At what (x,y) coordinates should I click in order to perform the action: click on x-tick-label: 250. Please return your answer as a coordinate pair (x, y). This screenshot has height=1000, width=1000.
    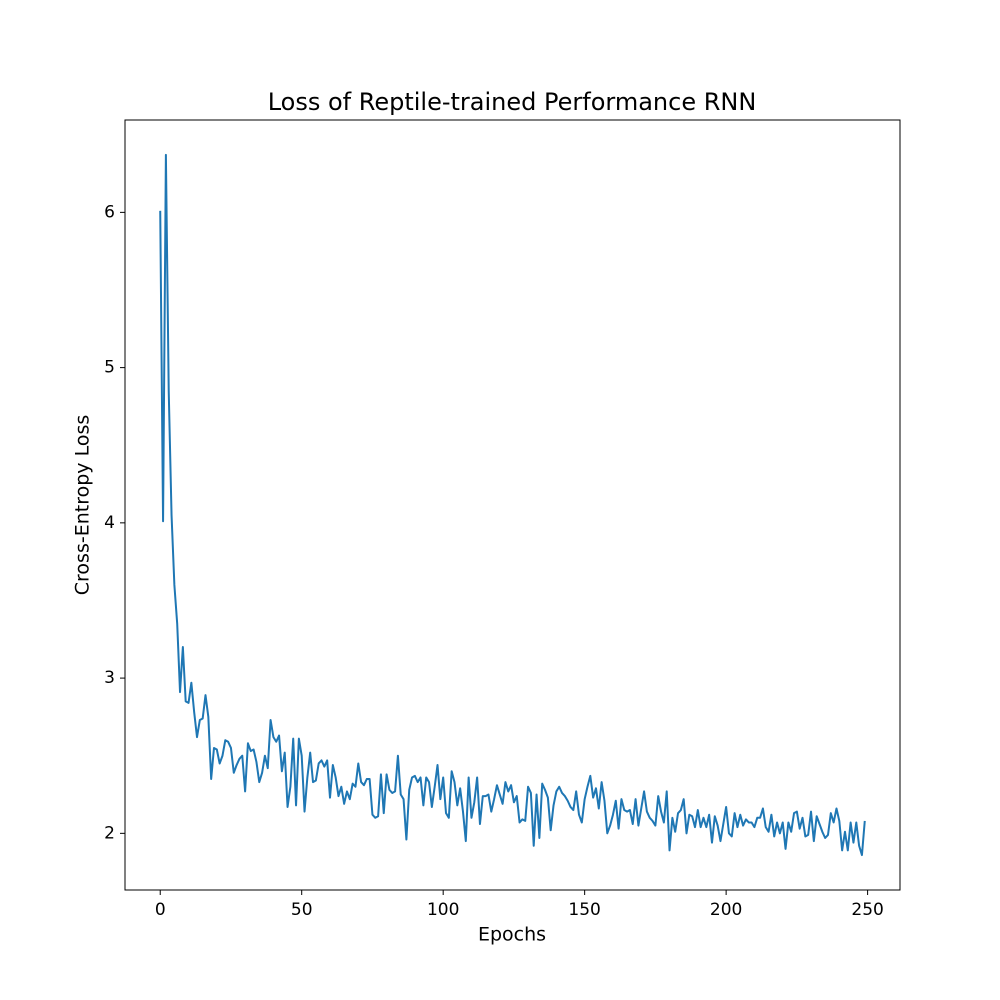
    Looking at the image, I should click on (867, 910).